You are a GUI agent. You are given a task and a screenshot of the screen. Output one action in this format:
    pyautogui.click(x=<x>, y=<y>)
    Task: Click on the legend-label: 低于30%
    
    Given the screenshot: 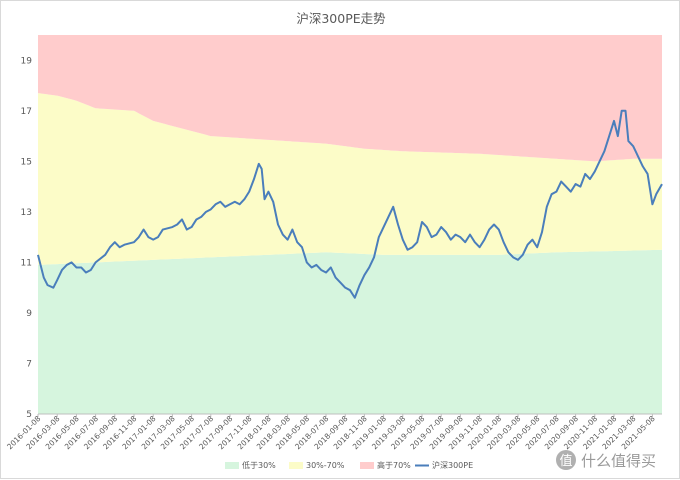 What is the action you would take?
    pyautogui.click(x=259, y=465)
    